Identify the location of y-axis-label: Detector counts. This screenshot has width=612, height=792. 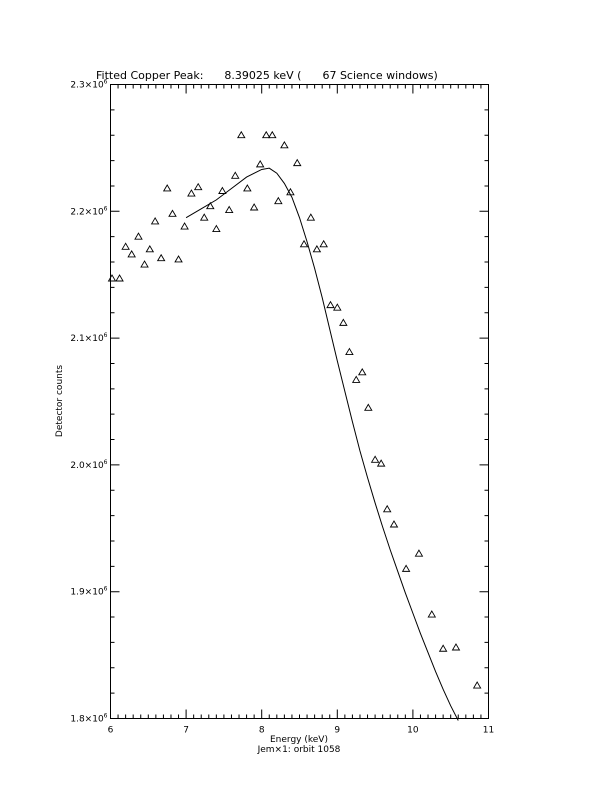
(60, 401).